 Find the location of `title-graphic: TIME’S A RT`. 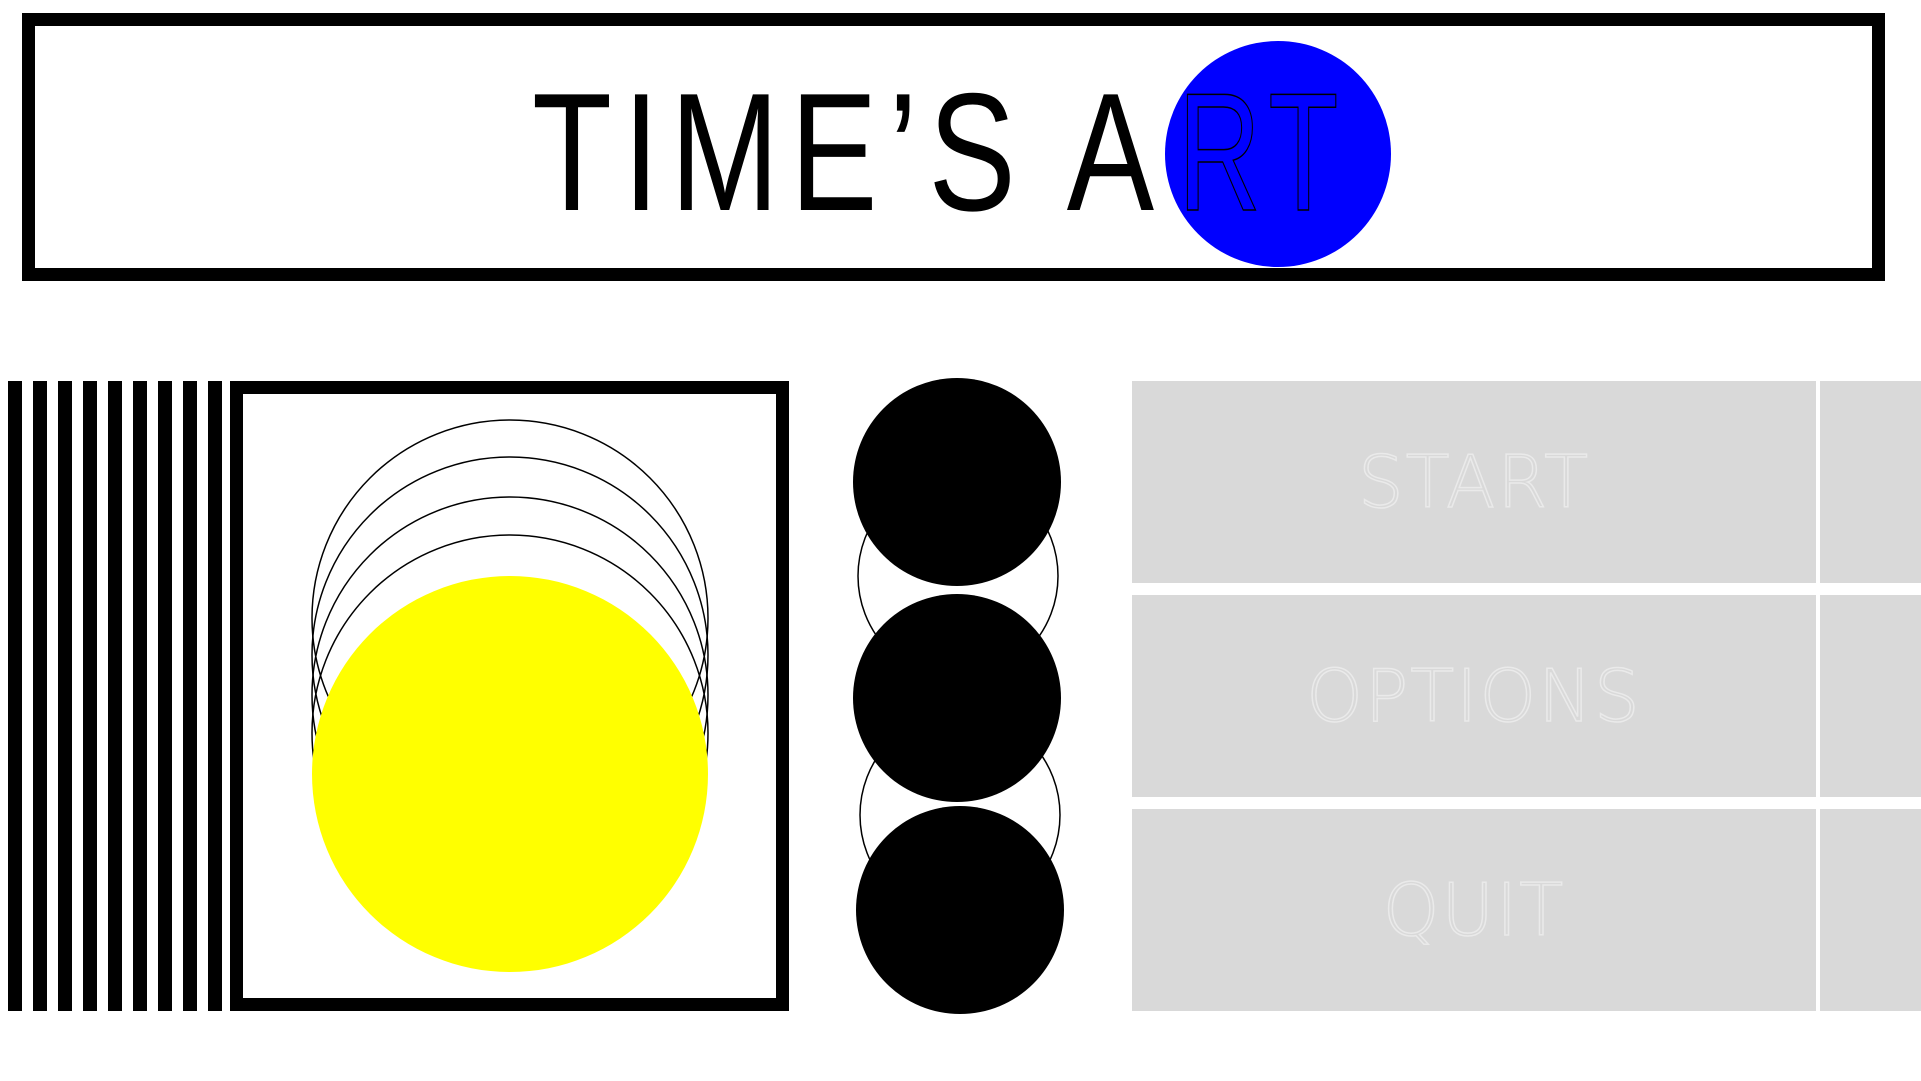

title-graphic: TIME’S A RT is located at coordinates (961, 154).